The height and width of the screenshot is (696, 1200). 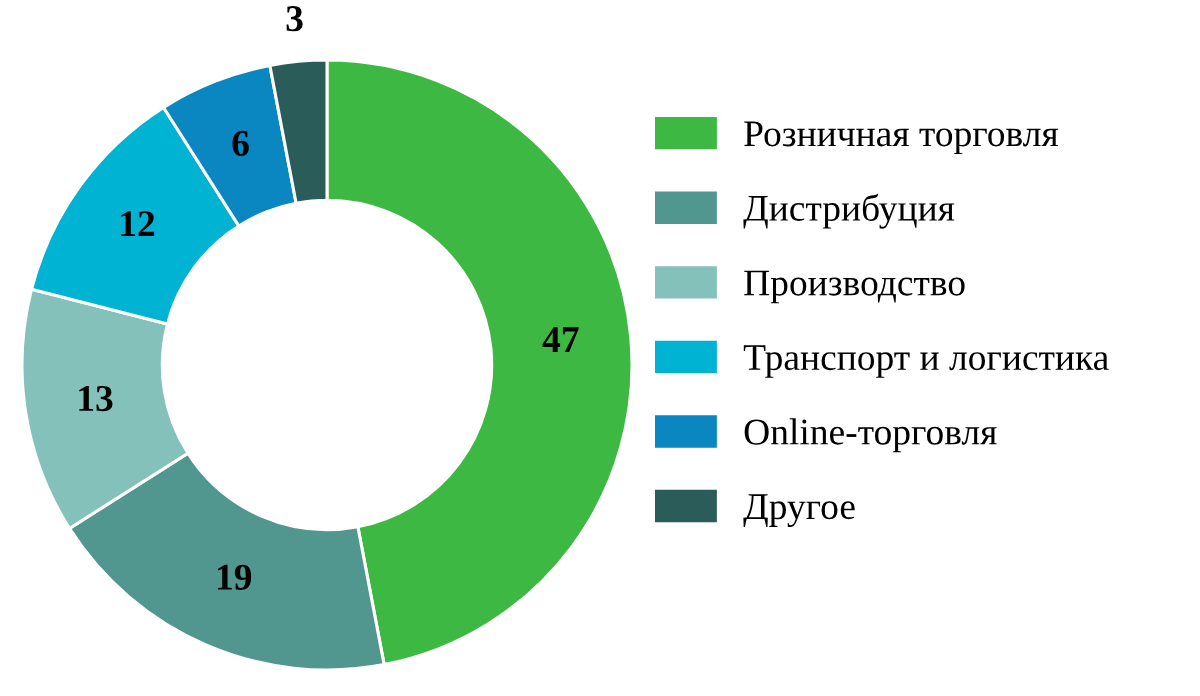 What do you see at coordinates (870, 435) in the screenshot?
I see `legend-label: Online-торговля` at bounding box center [870, 435].